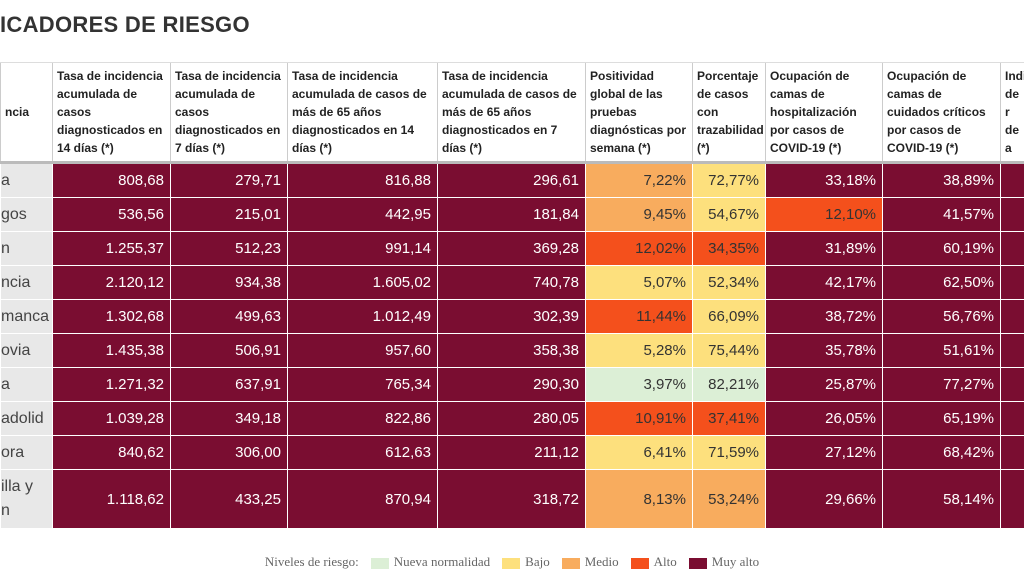 The width and height of the screenshot is (1024, 576). I want to click on cell: 181,84, so click(511, 214).